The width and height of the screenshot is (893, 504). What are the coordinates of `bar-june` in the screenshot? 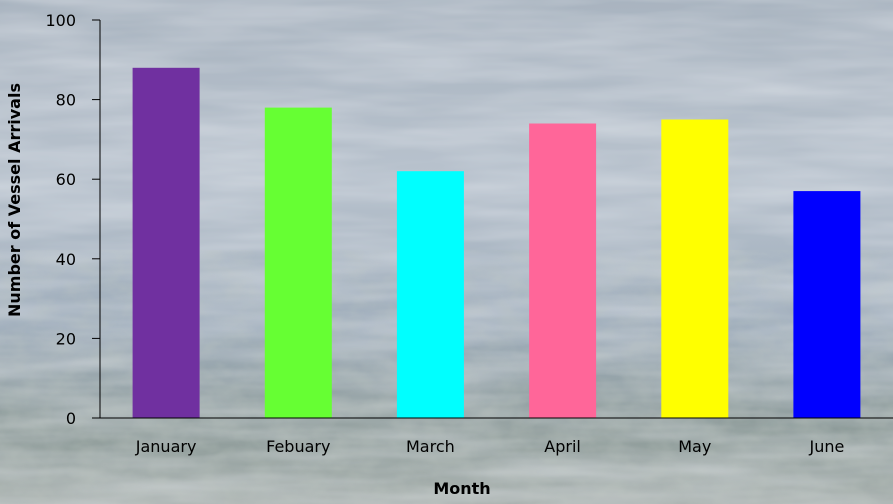 It's located at (827, 304).